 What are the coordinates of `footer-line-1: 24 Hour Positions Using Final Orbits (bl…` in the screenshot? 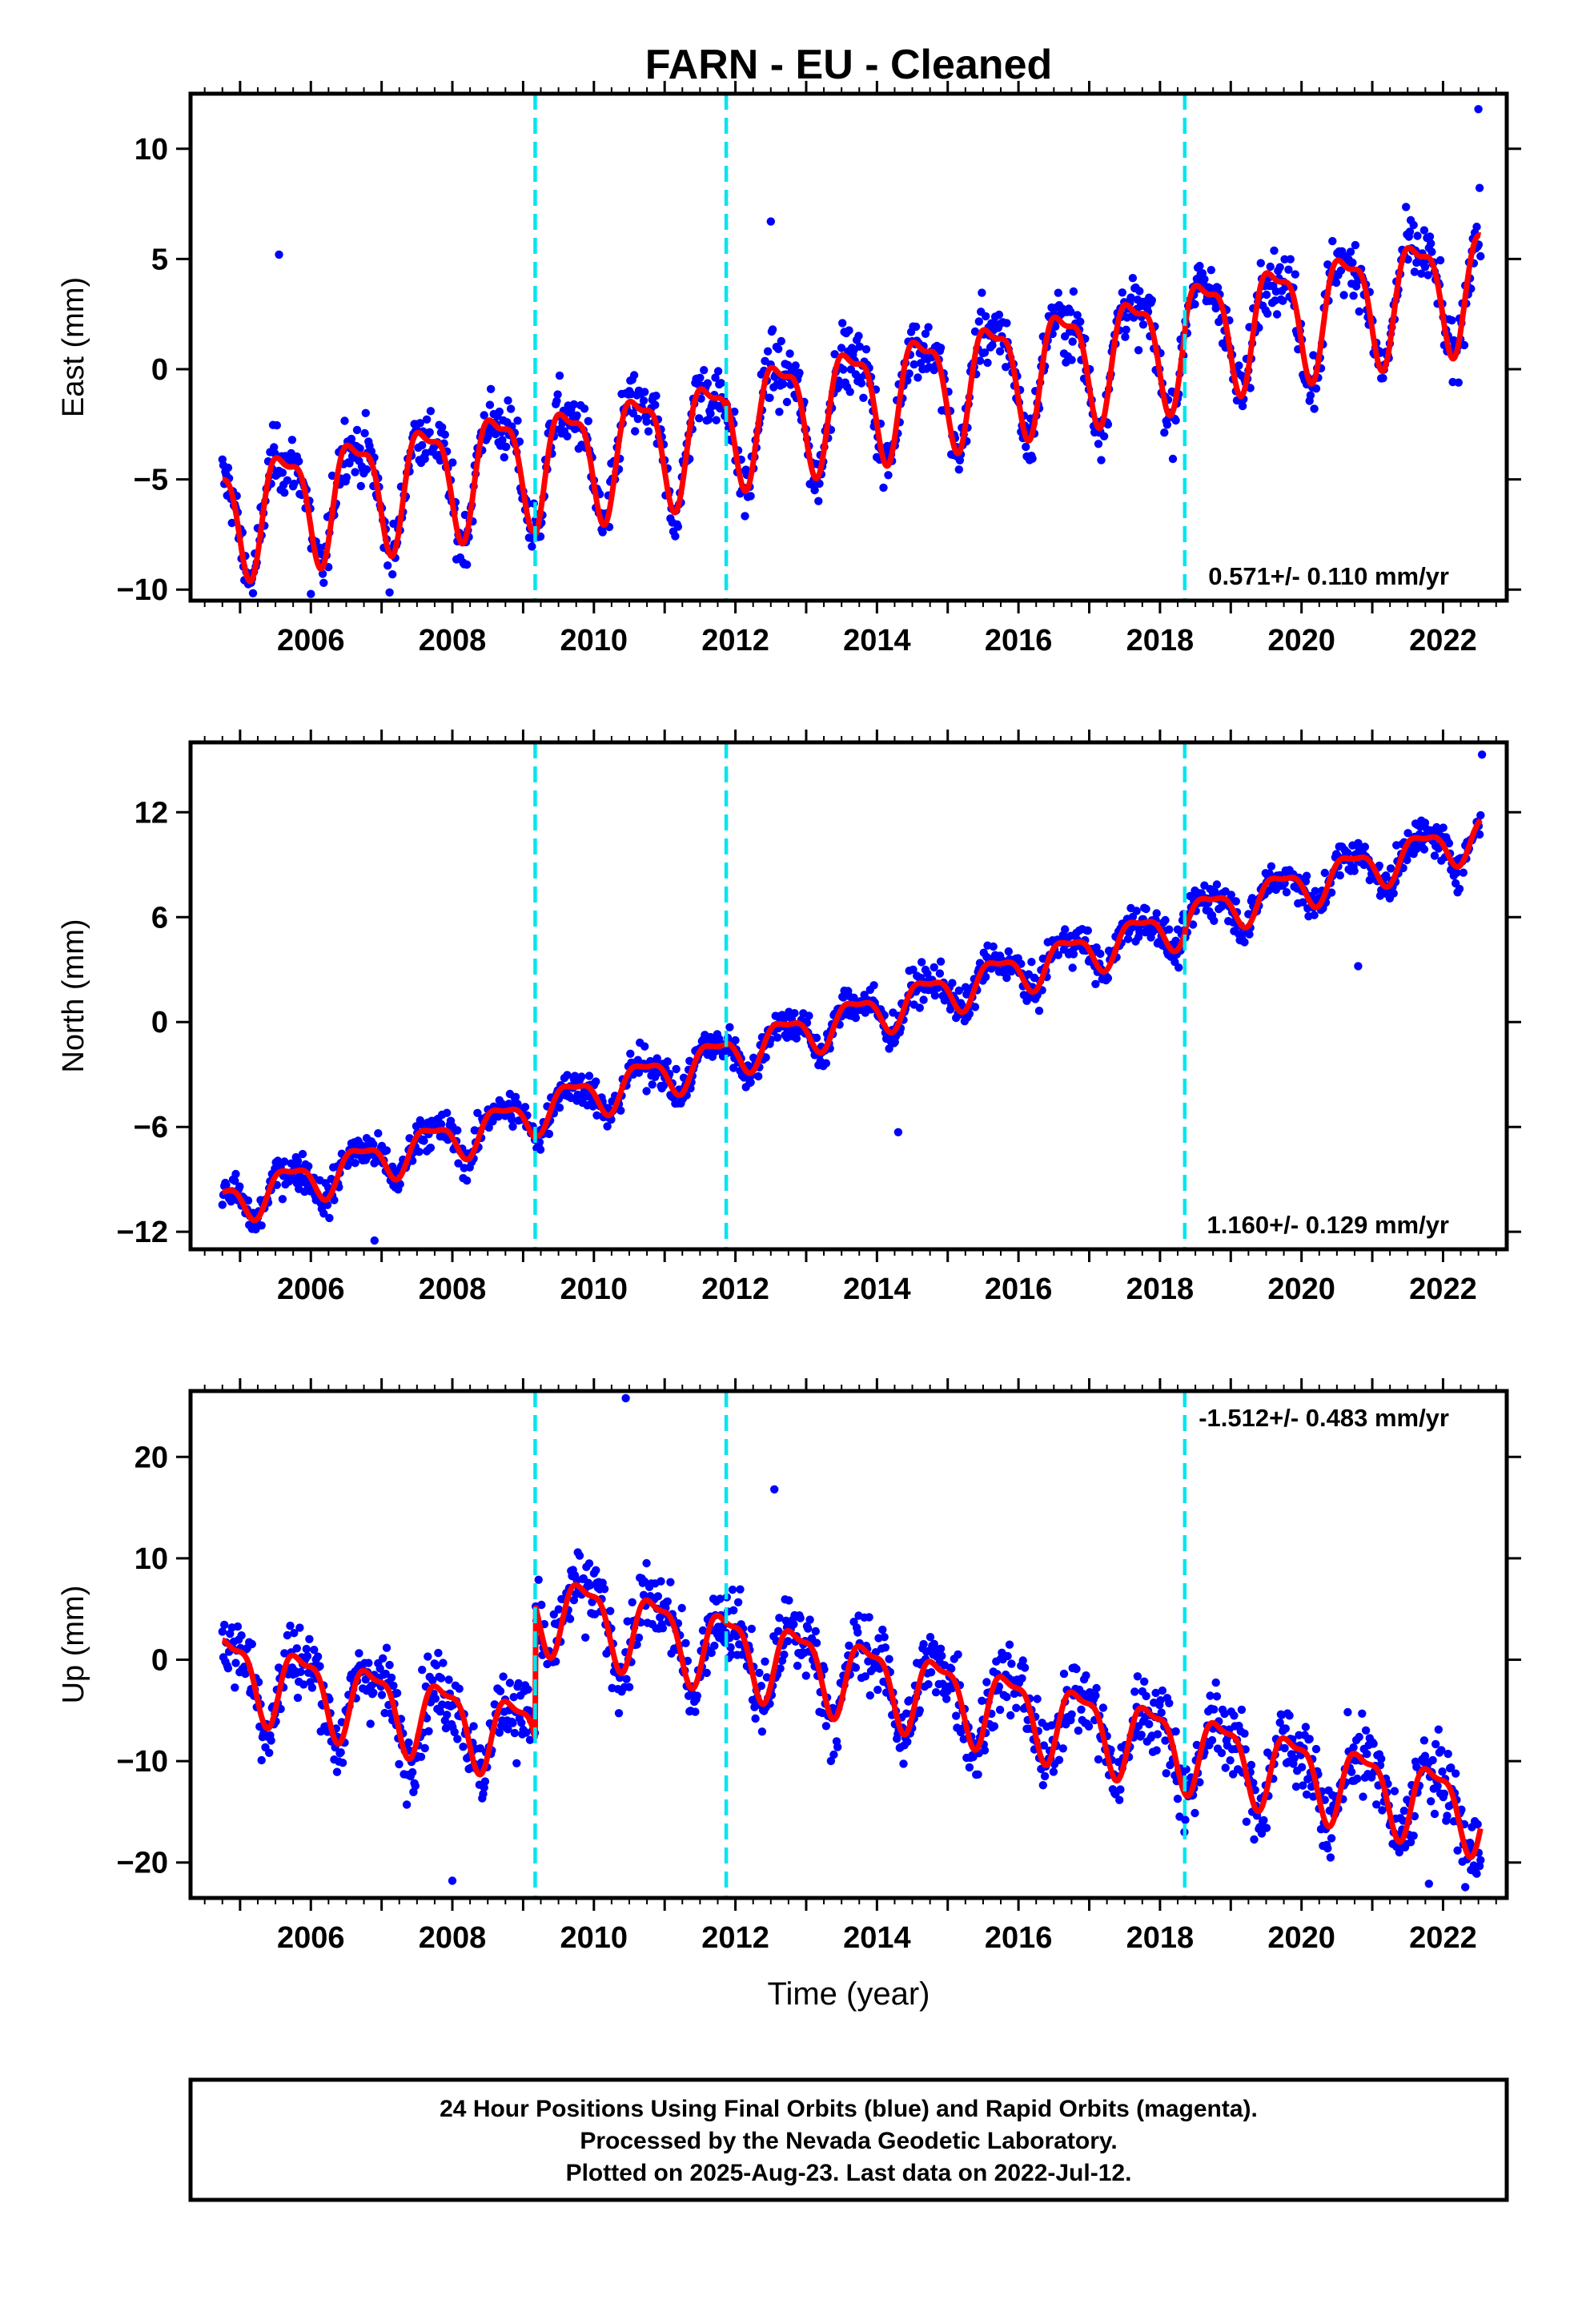 It's located at (849, 2109).